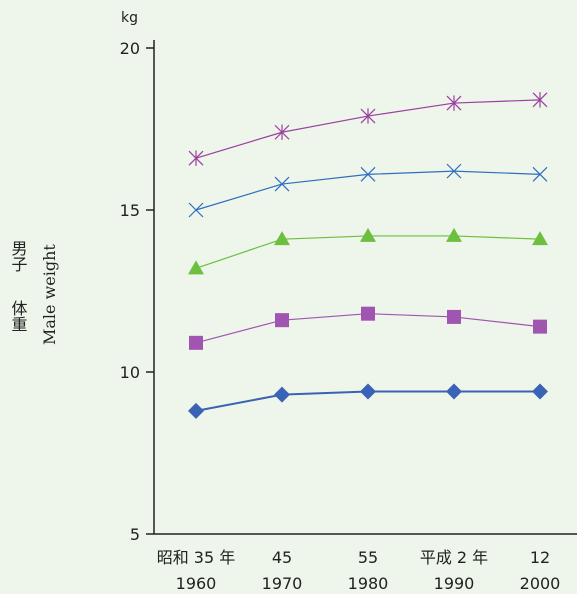  What do you see at coordinates (540, 557) in the screenshot?
I see `x-tick-label-era: 12` at bounding box center [540, 557].